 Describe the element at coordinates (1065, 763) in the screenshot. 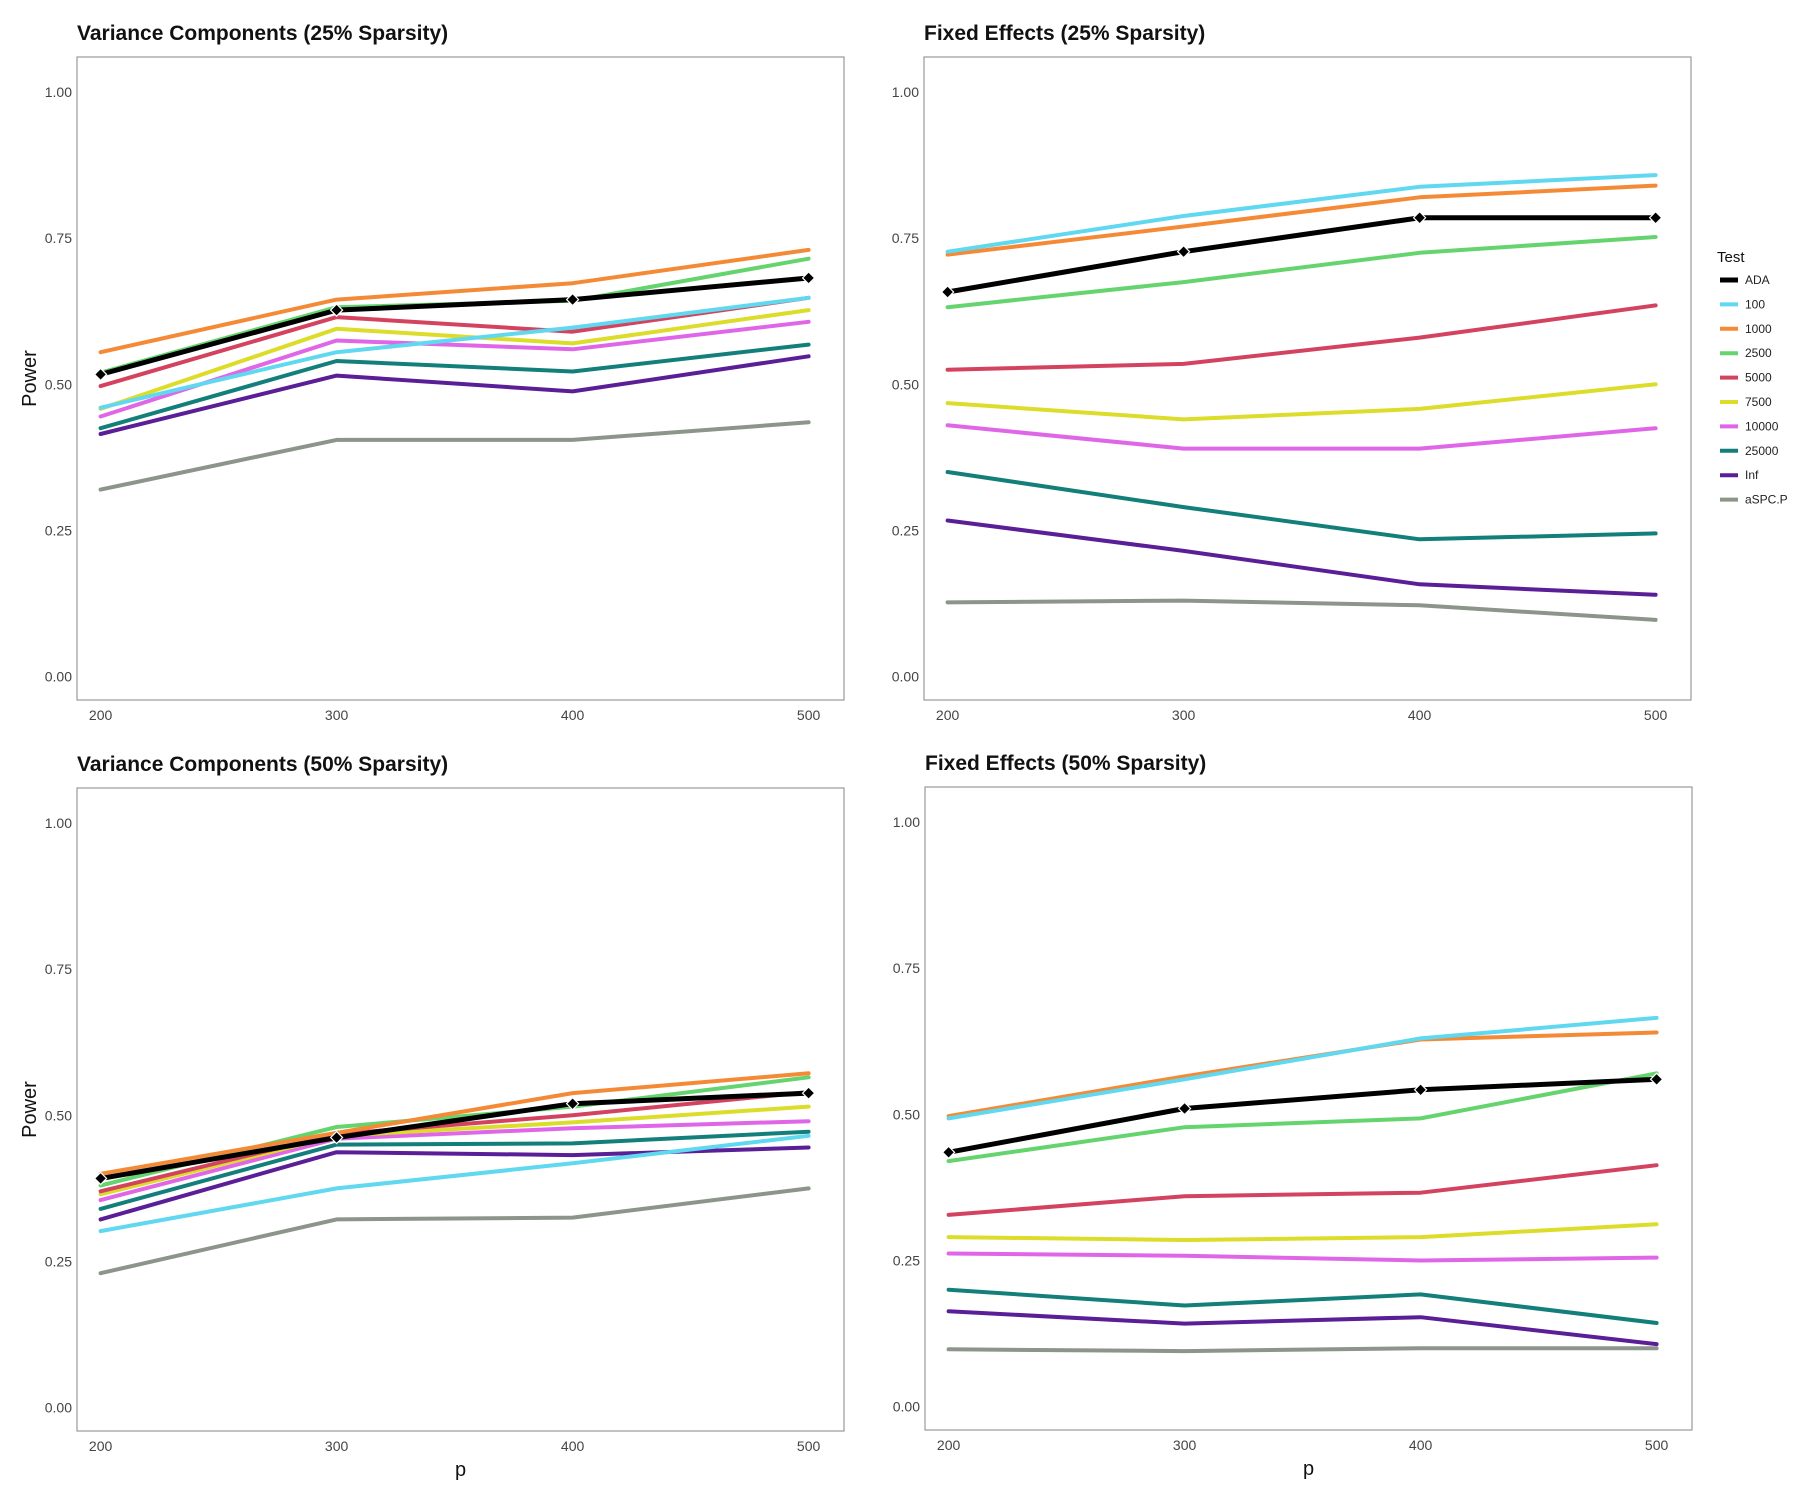

I see `panel-title: Fixed Effects (50% Sparsity)` at that location.